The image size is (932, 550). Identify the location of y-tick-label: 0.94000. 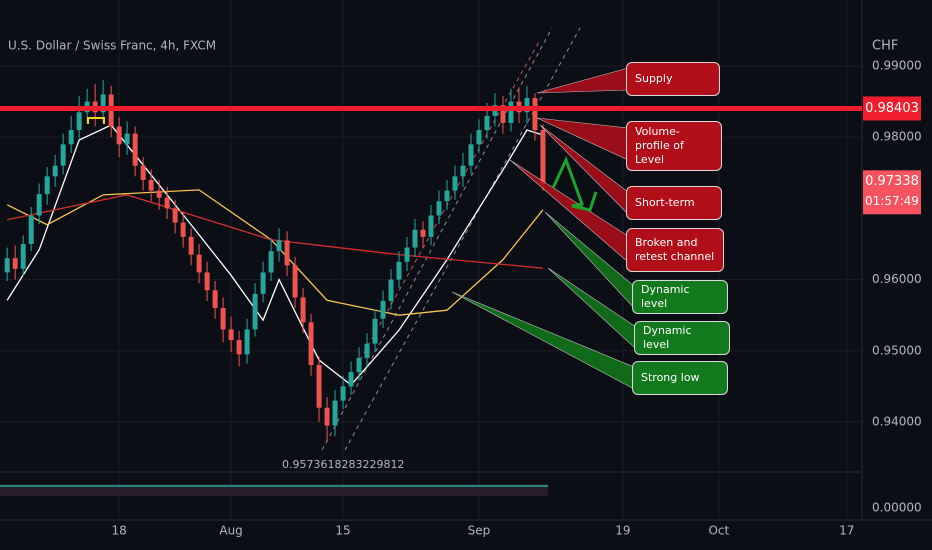
(897, 421).